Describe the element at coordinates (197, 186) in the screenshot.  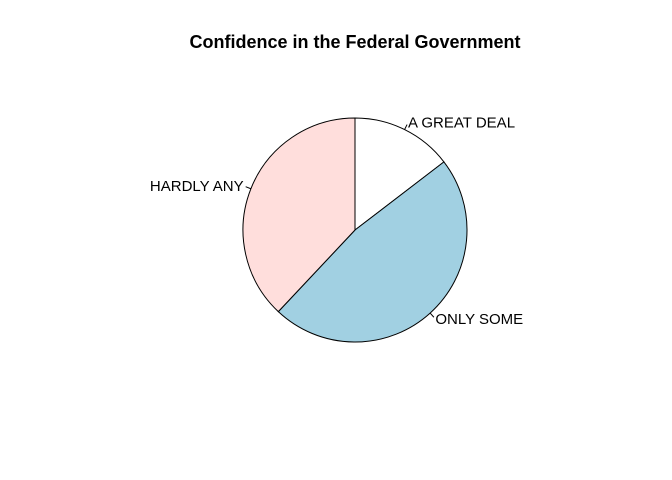
I see `pie-label-hardly-any: HARDLY ANY` at that location.